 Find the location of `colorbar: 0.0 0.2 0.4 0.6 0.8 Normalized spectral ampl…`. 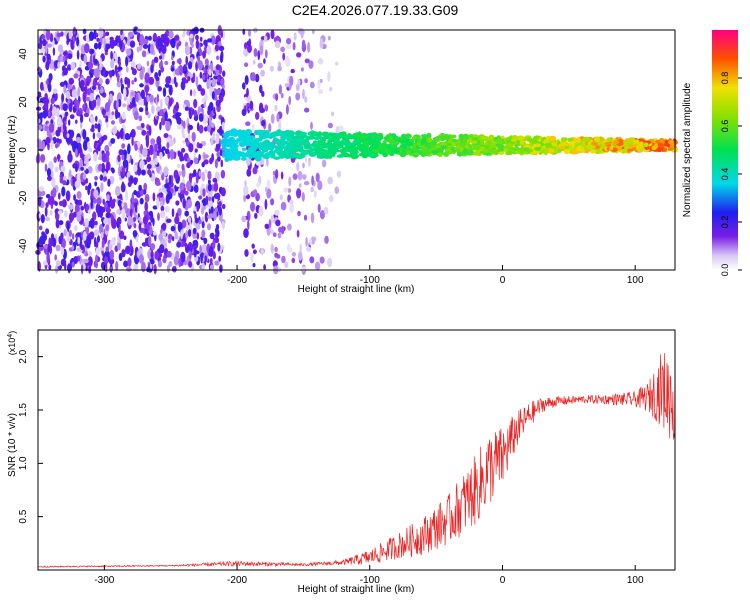

colorbar: 0.0 0.2 0.4 0.6 0.8 Normalized spectral ampl… is located at coordinates (712, 153).